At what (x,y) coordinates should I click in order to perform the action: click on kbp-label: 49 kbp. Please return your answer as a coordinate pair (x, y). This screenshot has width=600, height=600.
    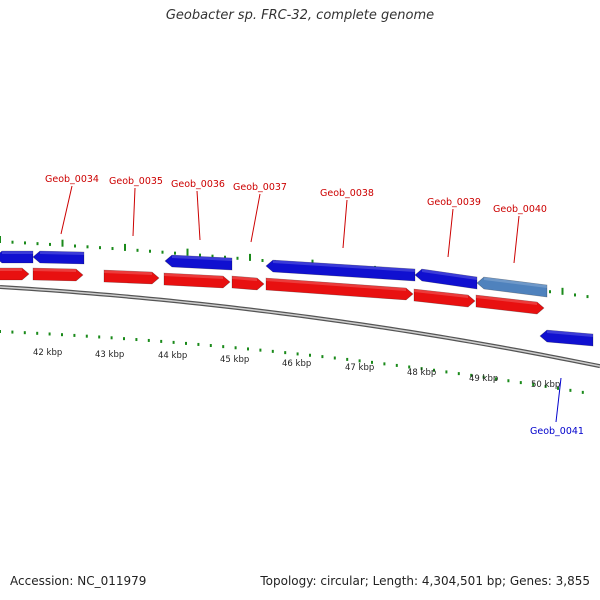
    Looking at the image, I should click on (483, 379).